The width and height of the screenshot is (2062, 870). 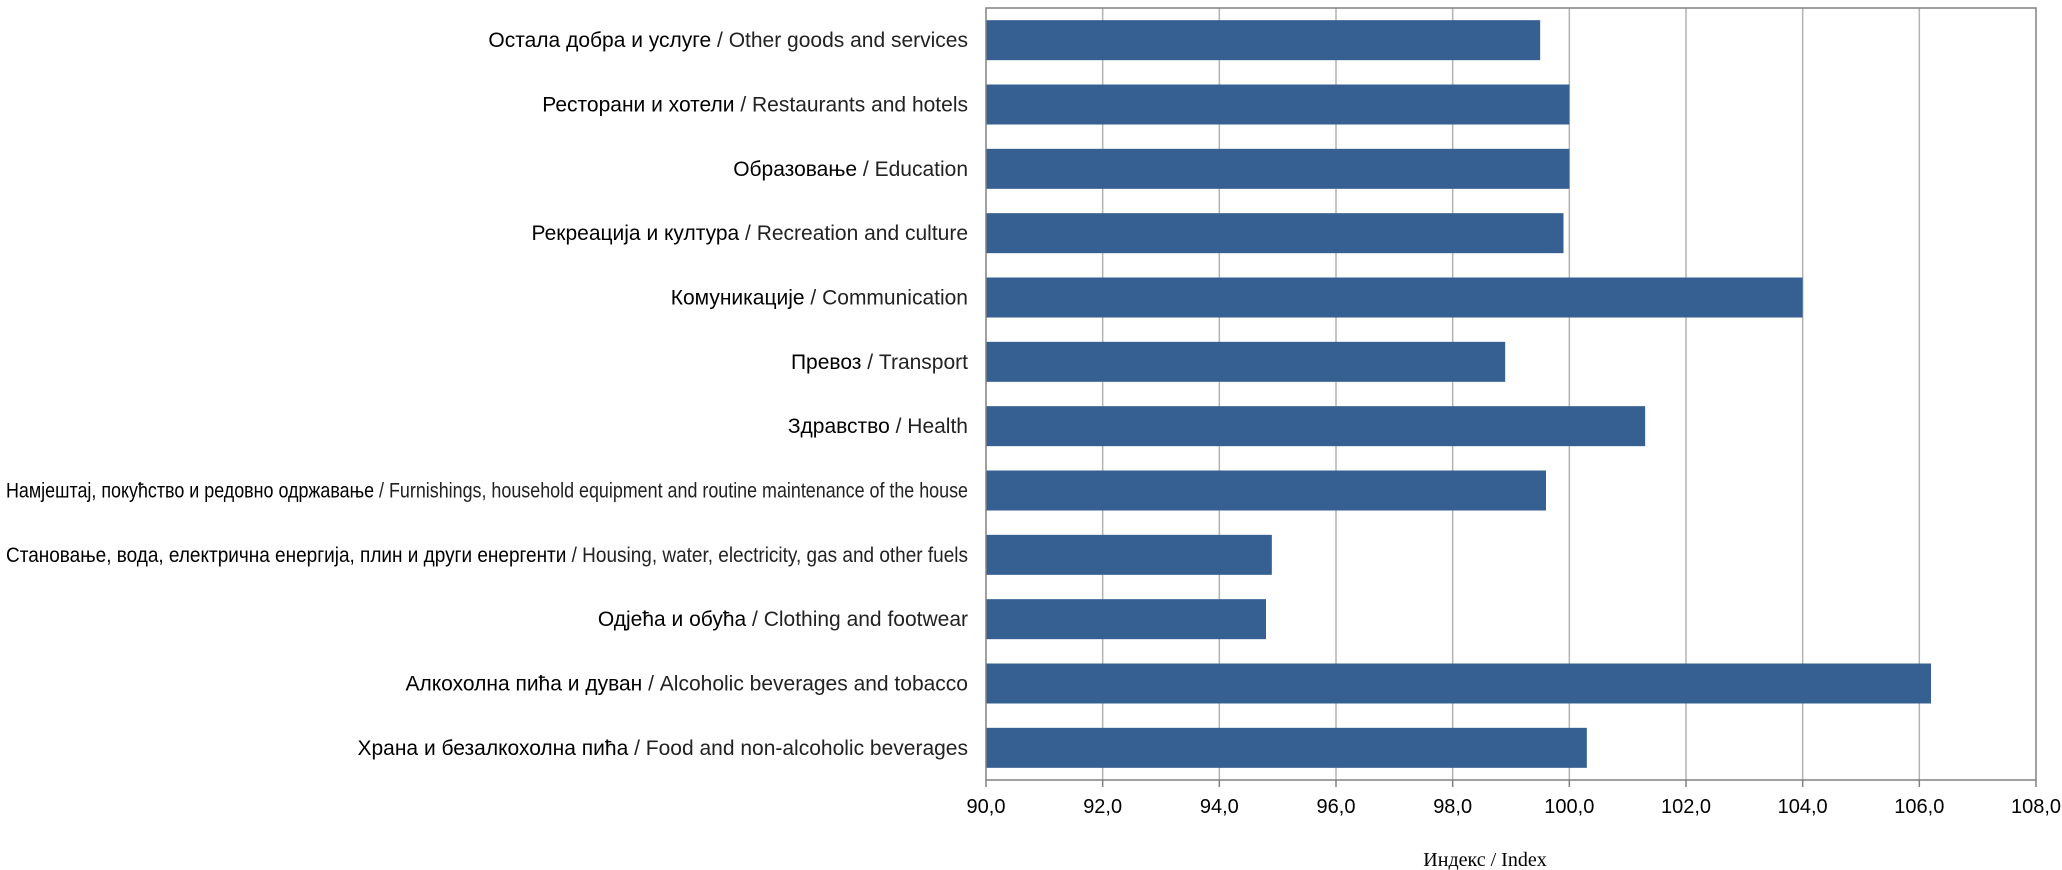 I want to click on category-label: Комуникације / Communication, so click(x=819, y=298).